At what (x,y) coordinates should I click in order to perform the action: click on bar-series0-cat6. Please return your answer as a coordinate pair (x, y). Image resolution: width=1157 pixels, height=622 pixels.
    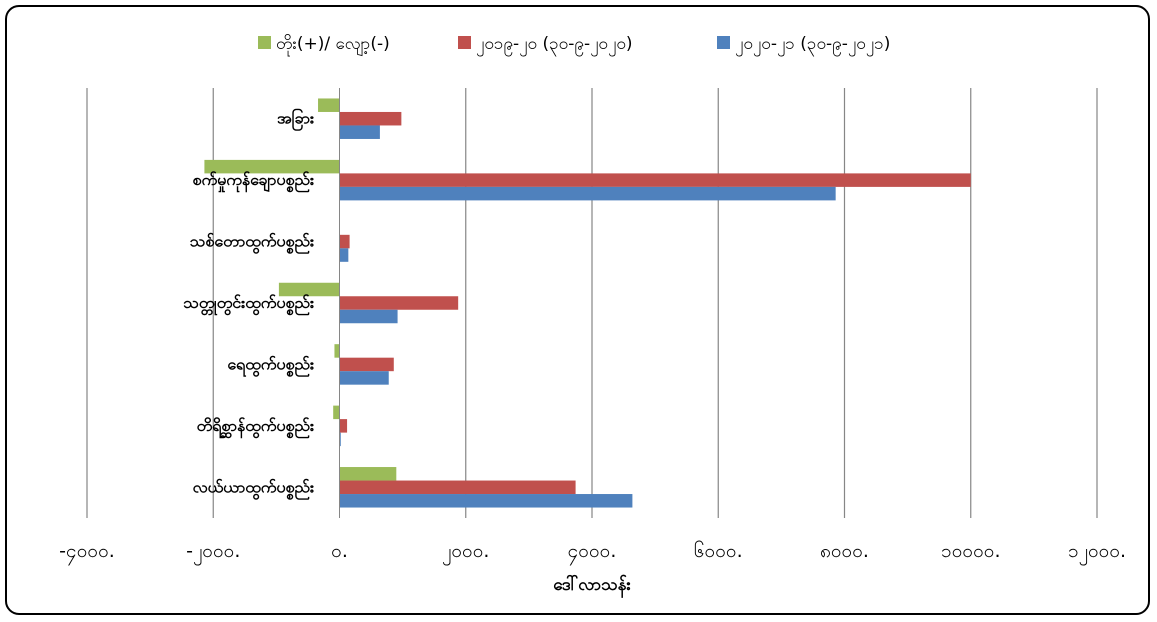
    Looking at the image, I should click on (368, 474).